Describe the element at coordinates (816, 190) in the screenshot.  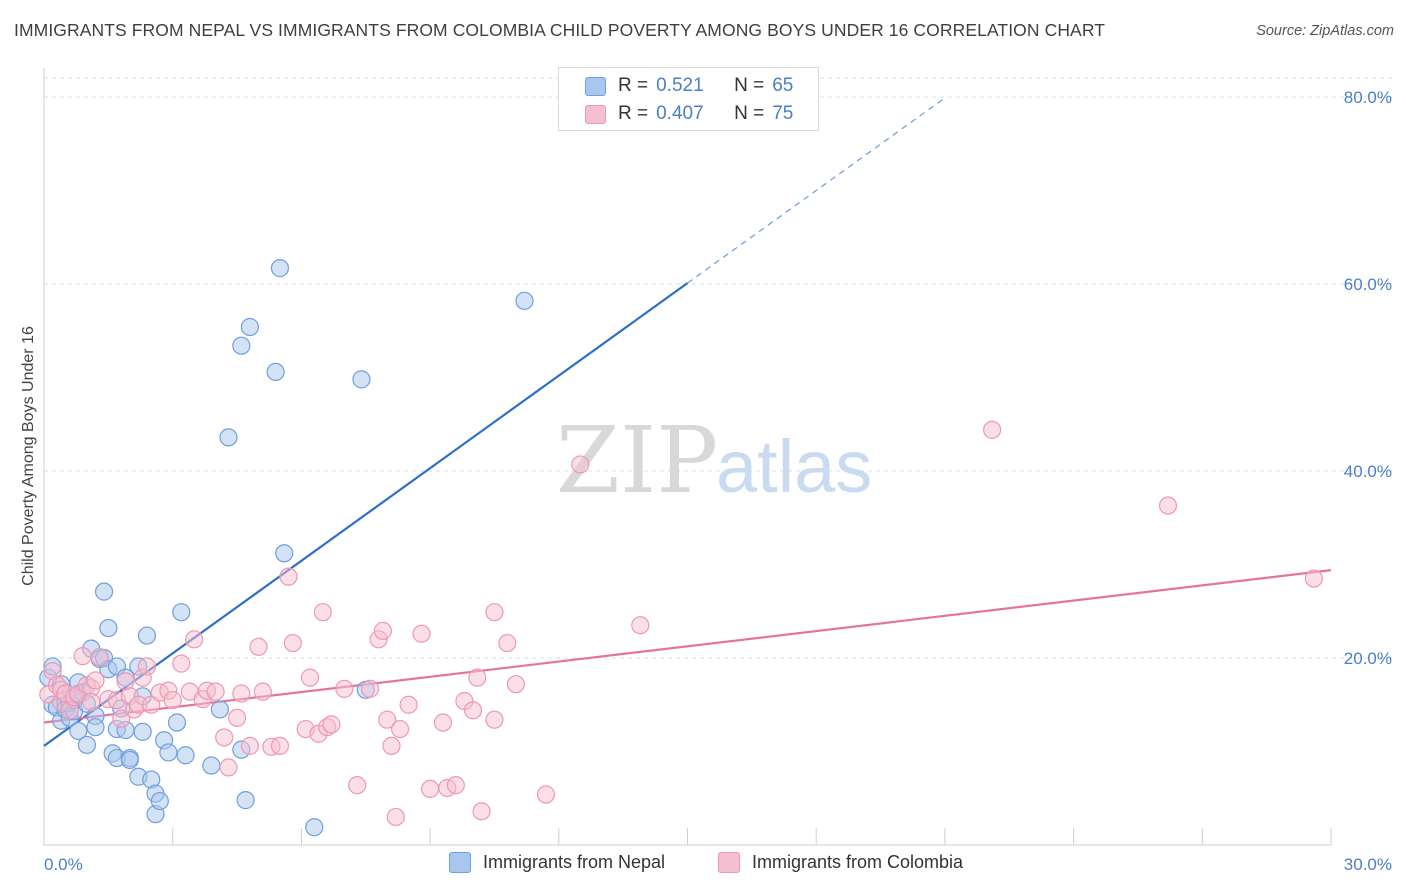
I see `nepal-trend-extension` at that location.